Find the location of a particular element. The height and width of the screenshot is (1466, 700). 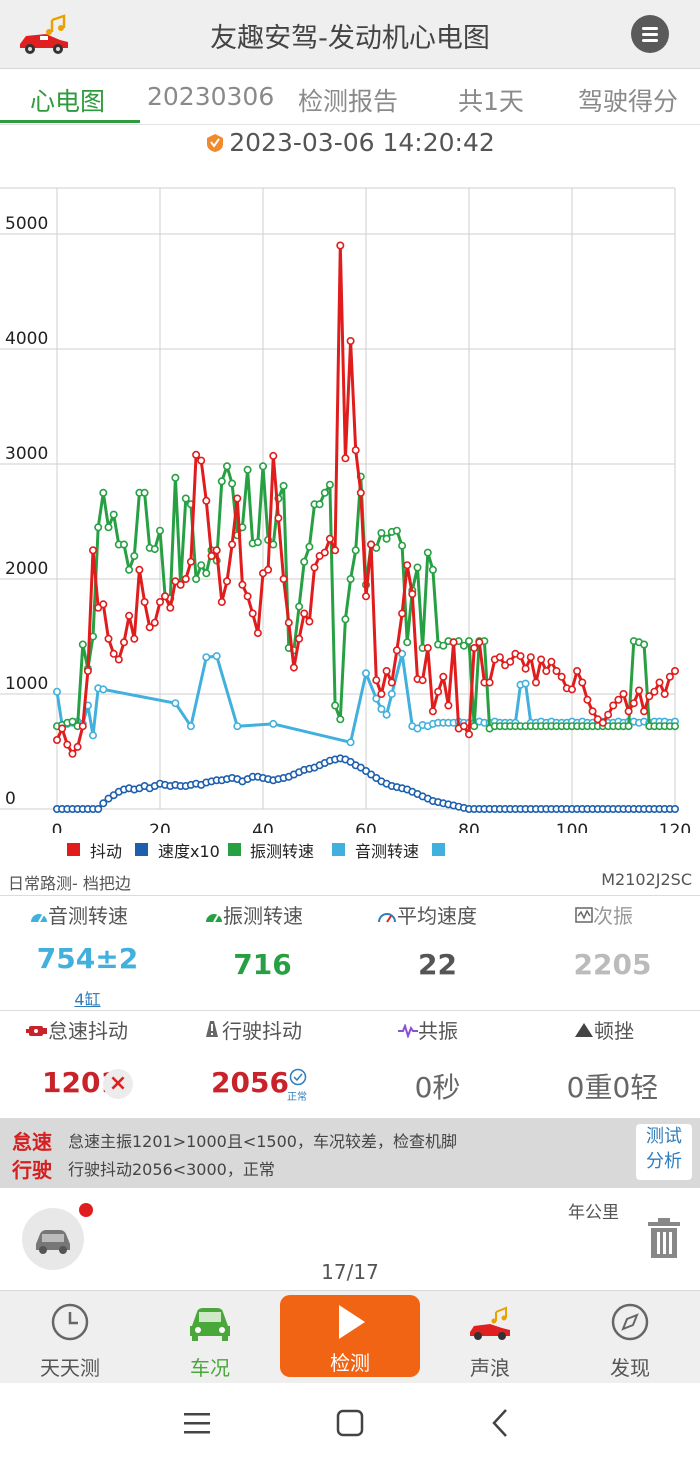

stat-jerk-value: 0重0轻 is located at coordinates (612, 1087).